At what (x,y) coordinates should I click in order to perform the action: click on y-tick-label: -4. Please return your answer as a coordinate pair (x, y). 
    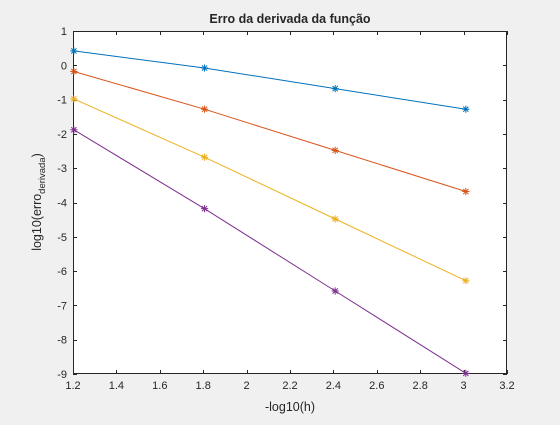
    Looking at the image, I should click on (62, 204).